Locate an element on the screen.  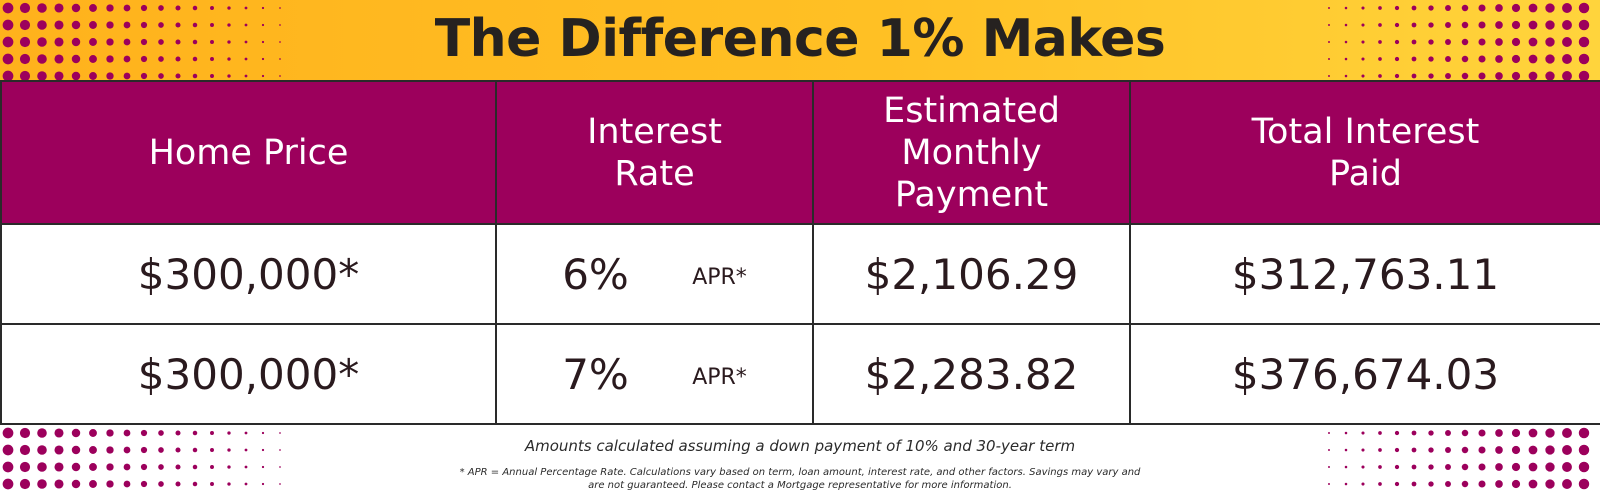
header-interest-rate: Interest Rate is located at coordinates (654, 152).